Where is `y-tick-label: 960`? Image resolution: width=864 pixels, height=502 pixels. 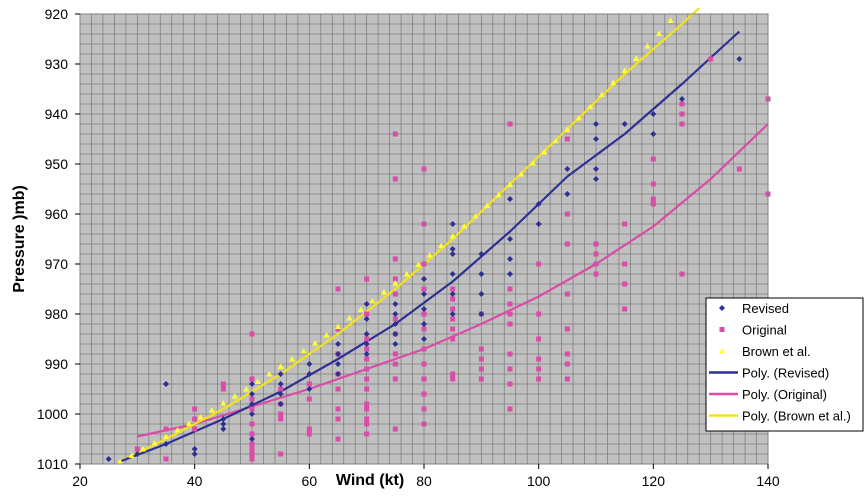
y-tick-label: 960 is located at coordinates (57, 214).